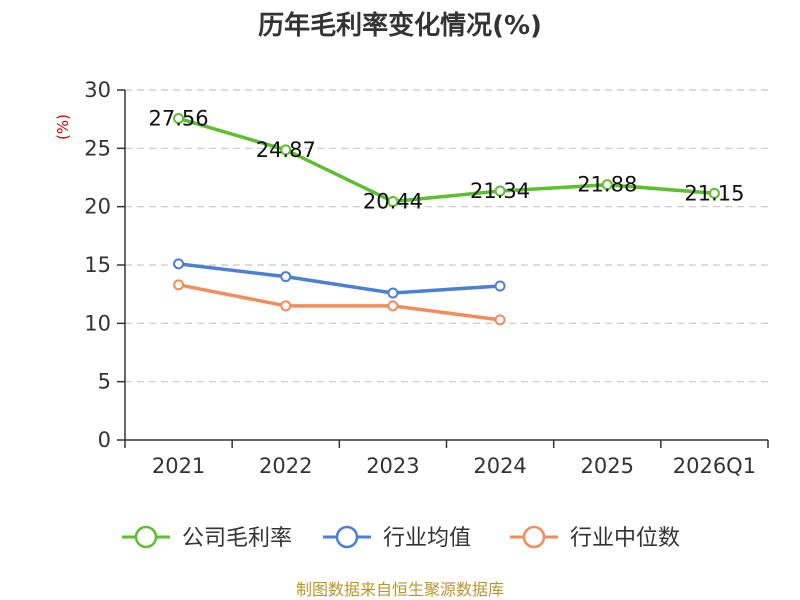 This screenshot has height=600, width=800. What do you see at coordinates (237, 538) in the screenshot?
I see `legend-label: 公司毛利率` at bounding box center [237, 538].